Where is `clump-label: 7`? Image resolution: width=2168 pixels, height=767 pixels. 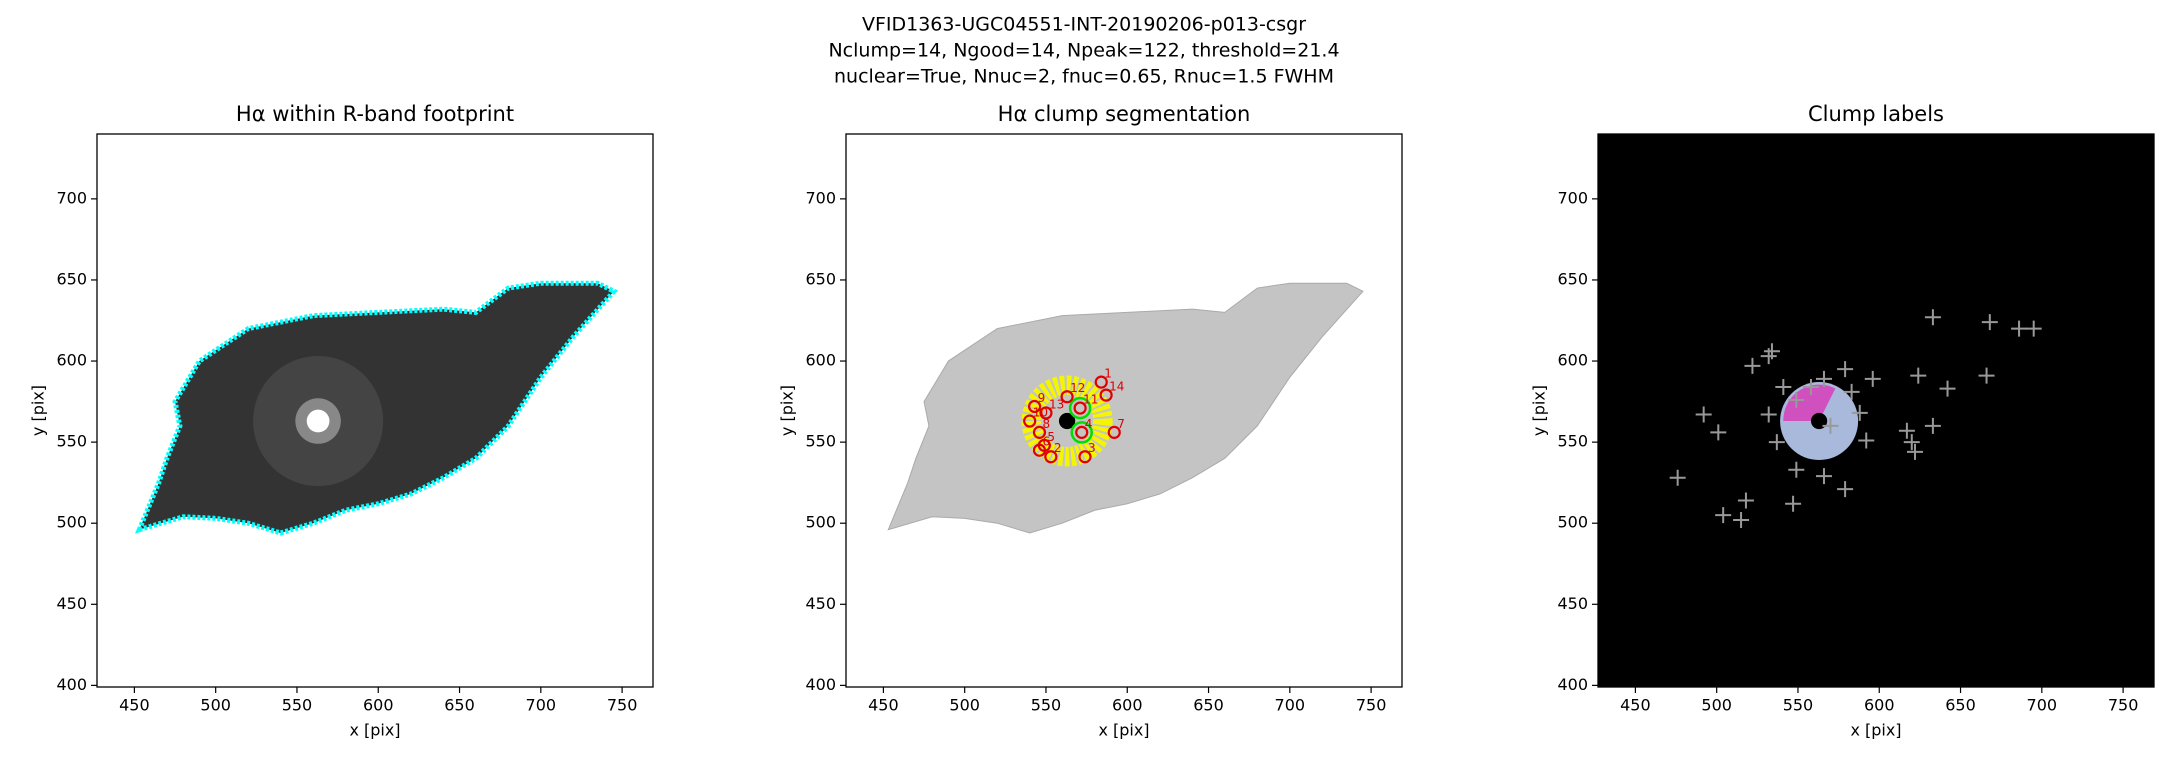 clump-label: 7 is located at coordinates (1121, 424).